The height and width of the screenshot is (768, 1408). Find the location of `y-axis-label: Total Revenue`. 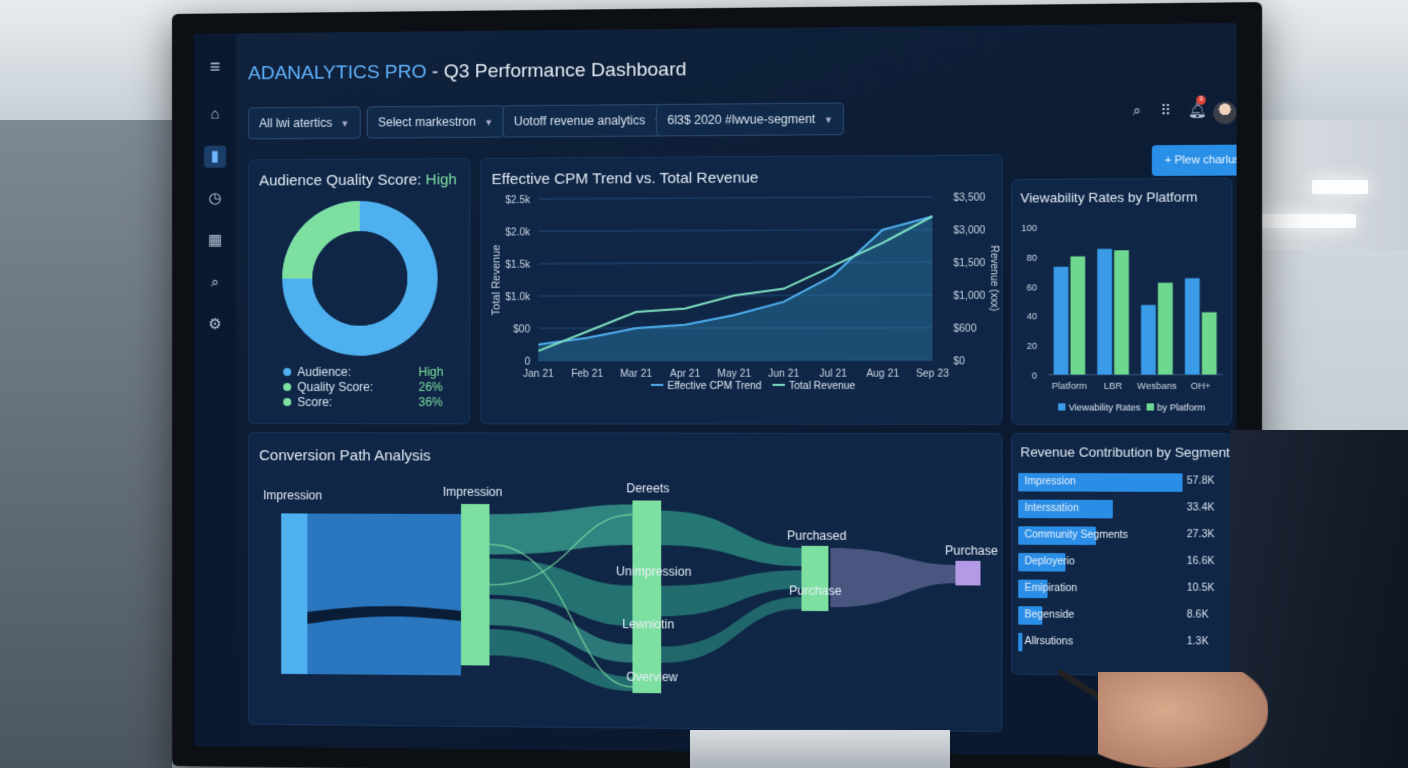

y-axis-label: Total Revenue is located at coordinates (496, 279).